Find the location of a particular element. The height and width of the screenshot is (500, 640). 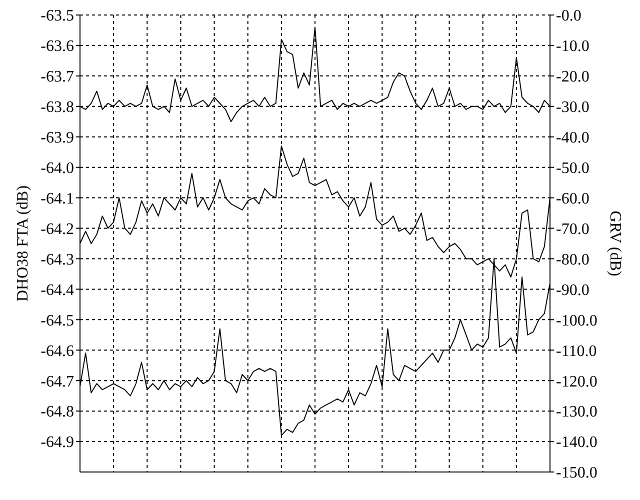

y2-tick-label: -110.0 is located at coordinates (576, 351).